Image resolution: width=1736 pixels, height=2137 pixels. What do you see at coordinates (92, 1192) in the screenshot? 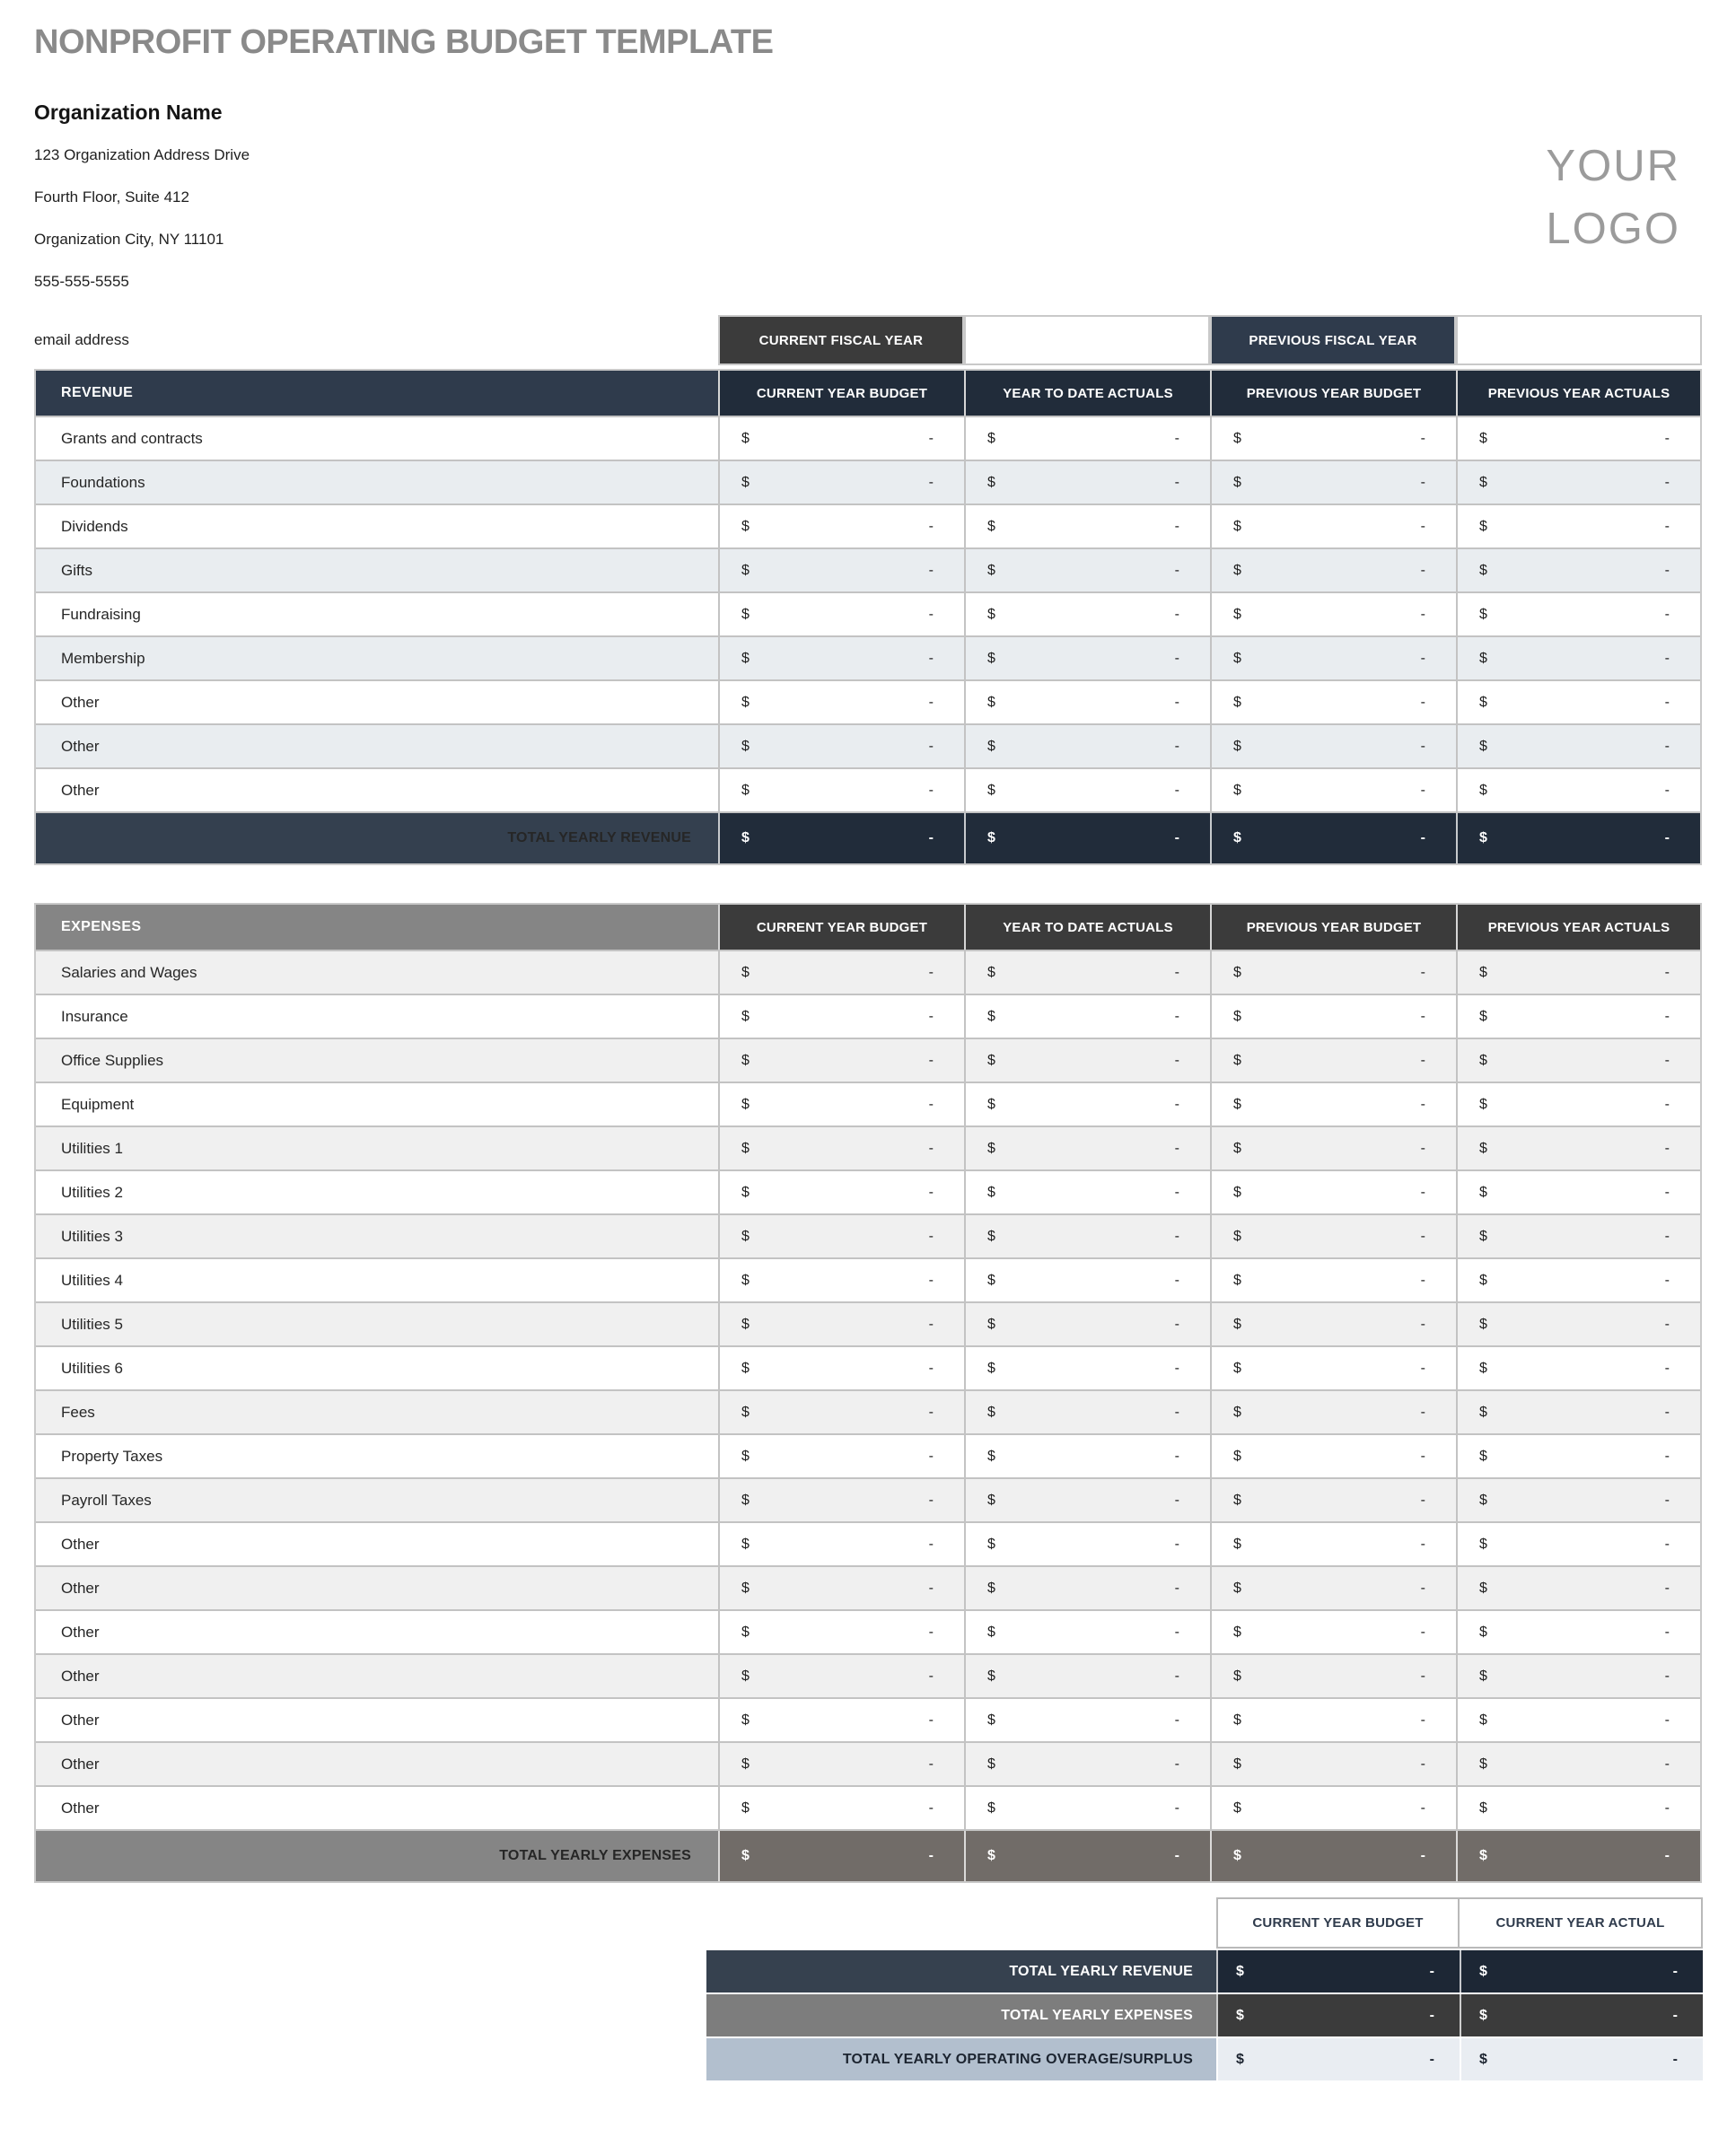
I see `row-label-cell: Utilities 2` at bounding box center [92, 1192].